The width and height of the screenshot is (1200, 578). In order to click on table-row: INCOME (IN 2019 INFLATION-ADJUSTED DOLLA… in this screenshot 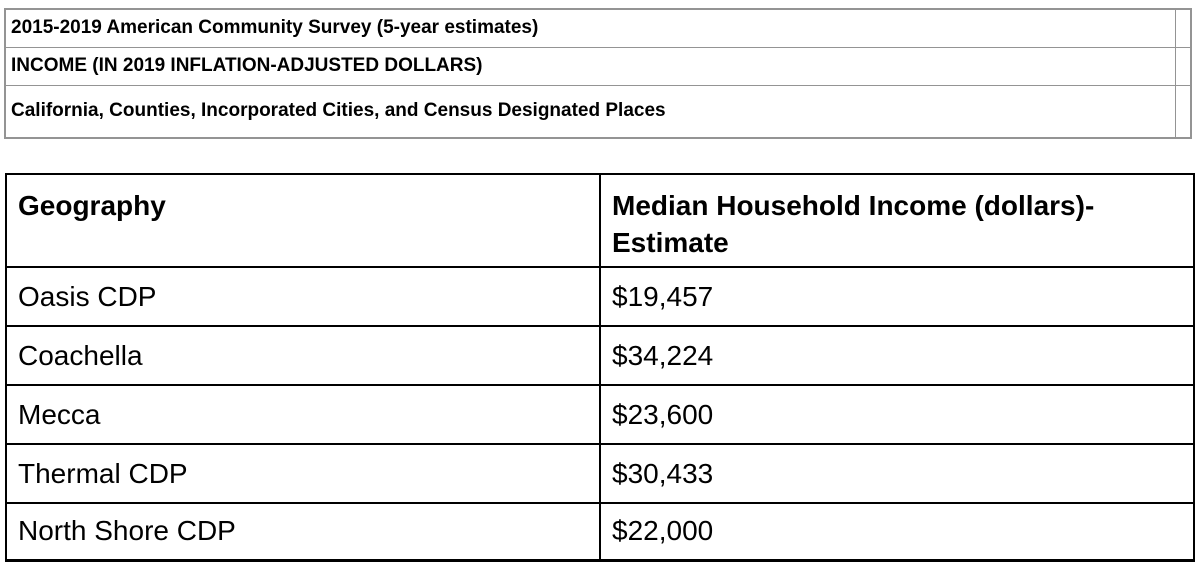, I will do `click(598, 66)`.